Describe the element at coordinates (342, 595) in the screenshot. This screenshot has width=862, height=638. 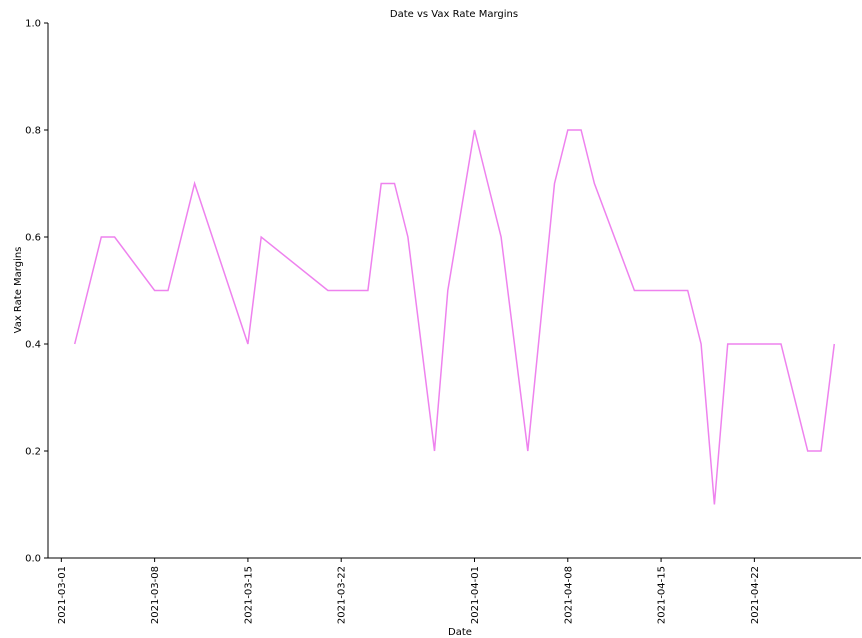
I see `x-tick-label: 2021-03-22` at that location.